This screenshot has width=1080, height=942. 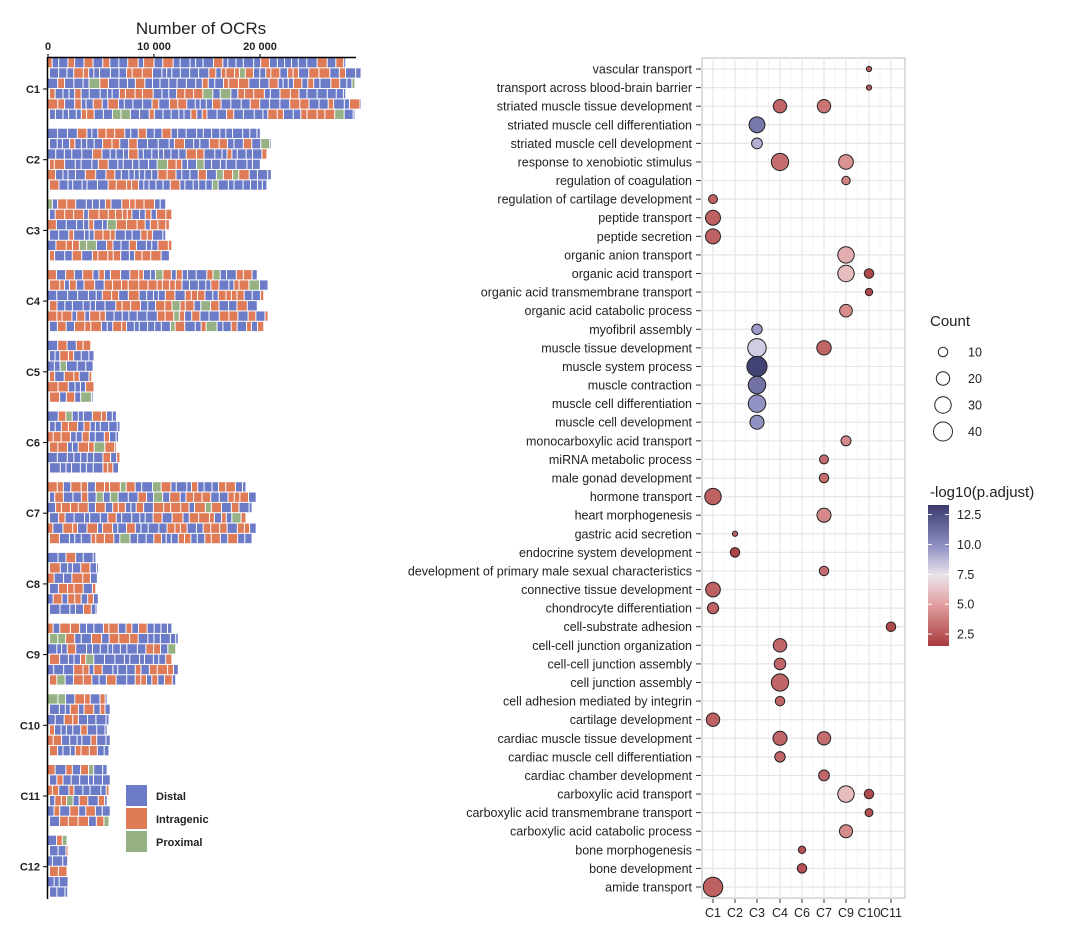 I want to click on term-label: organic acid transport, so click(x=632, y=274).